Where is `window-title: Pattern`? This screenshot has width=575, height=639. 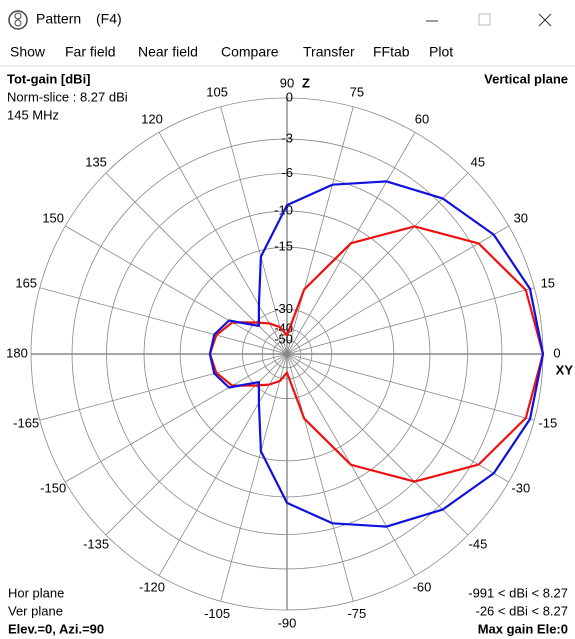 window-title: Pattern is located at coordinates (58, 19).